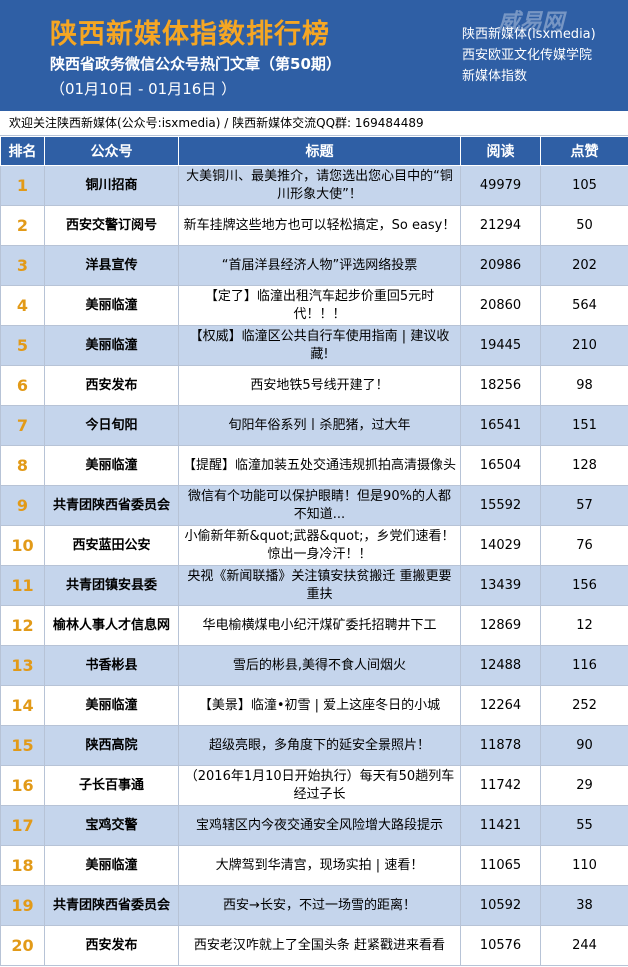  Describe the element at coordinates (319, 305) in the screenshot. I see `title-cell: 【定了】临潼出租汽车起步价重回5元时代！！！` at that location.